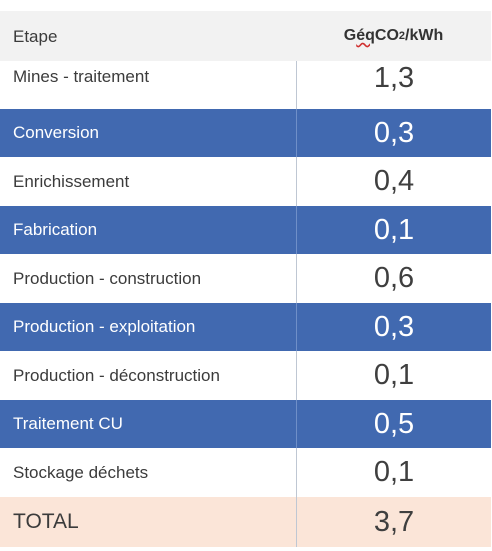  Describe the element at coordinates (245, 181) in the screenshot. I see `table-row: Enrichissement 0,4` at that location.